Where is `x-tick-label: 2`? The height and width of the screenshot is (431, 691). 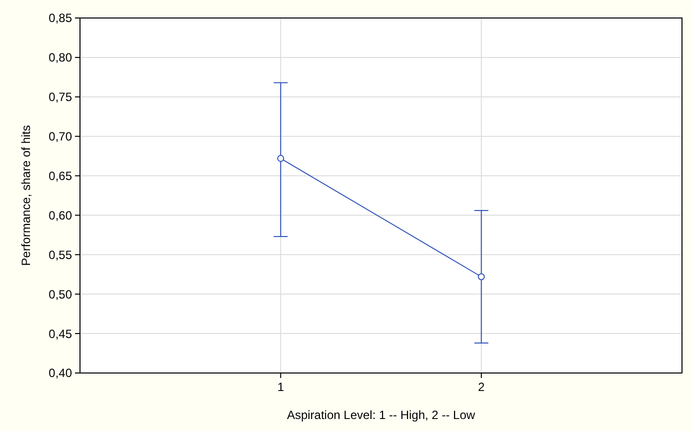 x-tick-label: 2 is located at coordinates (481, 387).